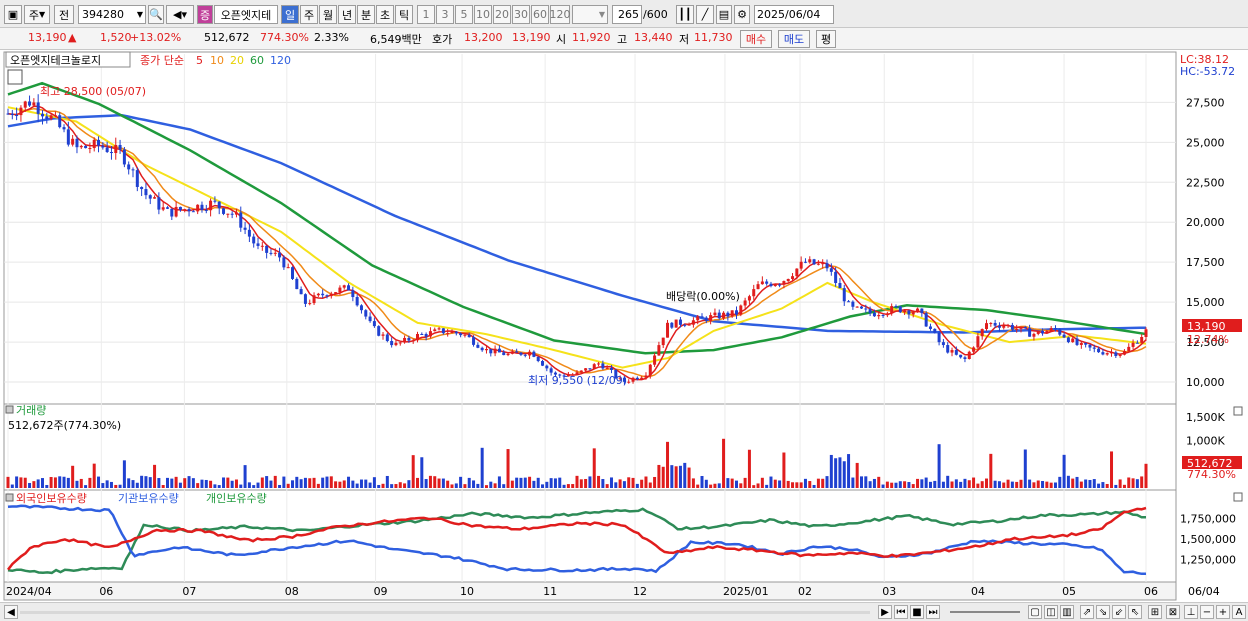 This screenshot has height=621, width=1248. I want to click on period-tab-month: 월, so click(328, 14).